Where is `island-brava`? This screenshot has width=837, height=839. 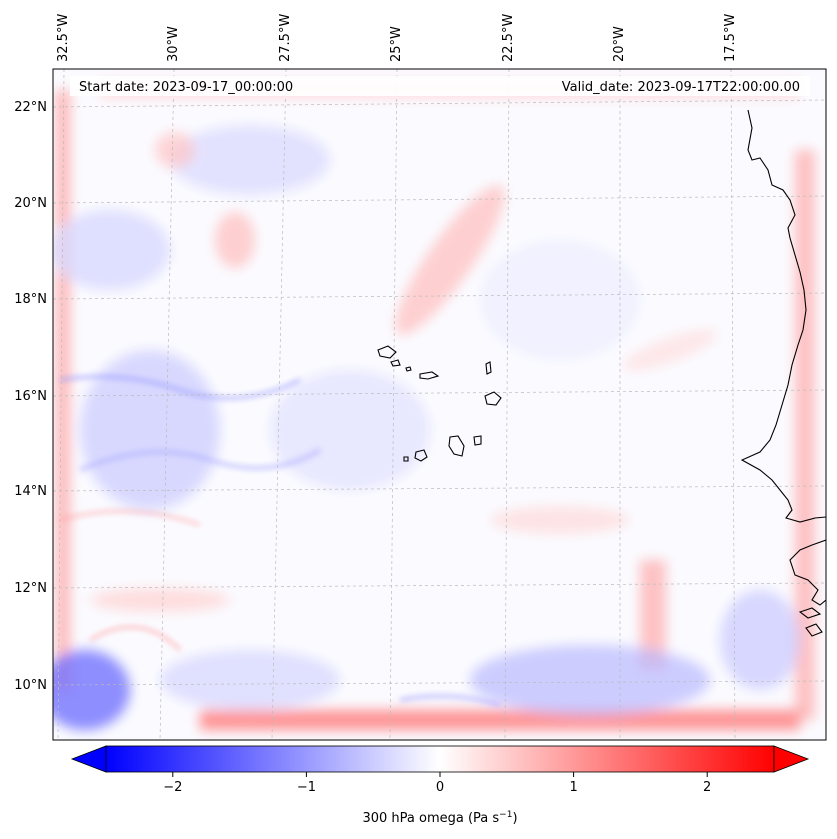
island-brava is located at coordinates (406, 459).